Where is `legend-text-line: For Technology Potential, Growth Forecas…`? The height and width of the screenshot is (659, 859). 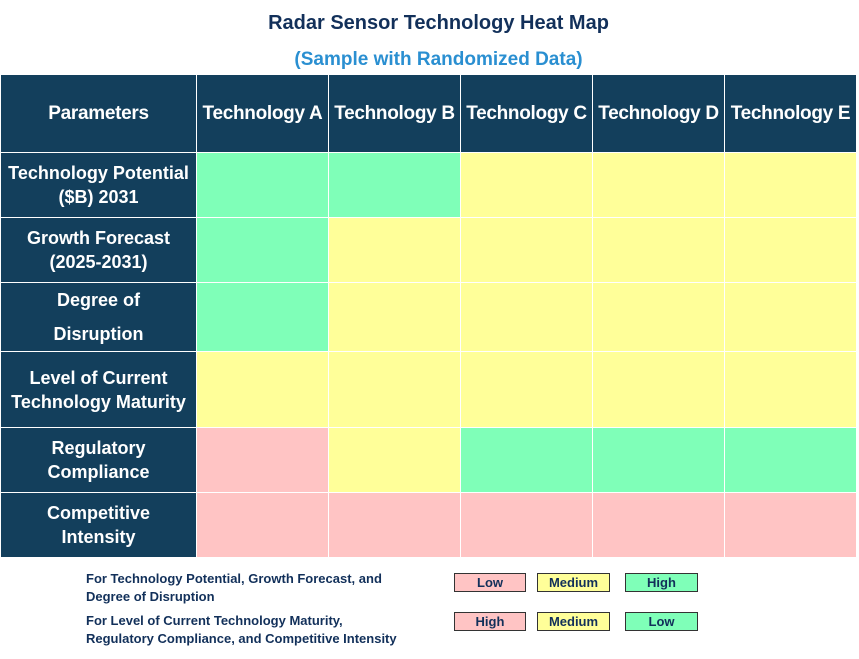 legend-text-line: For Technology Potential, Growth Forecas… is located at coordinates (234, 578).